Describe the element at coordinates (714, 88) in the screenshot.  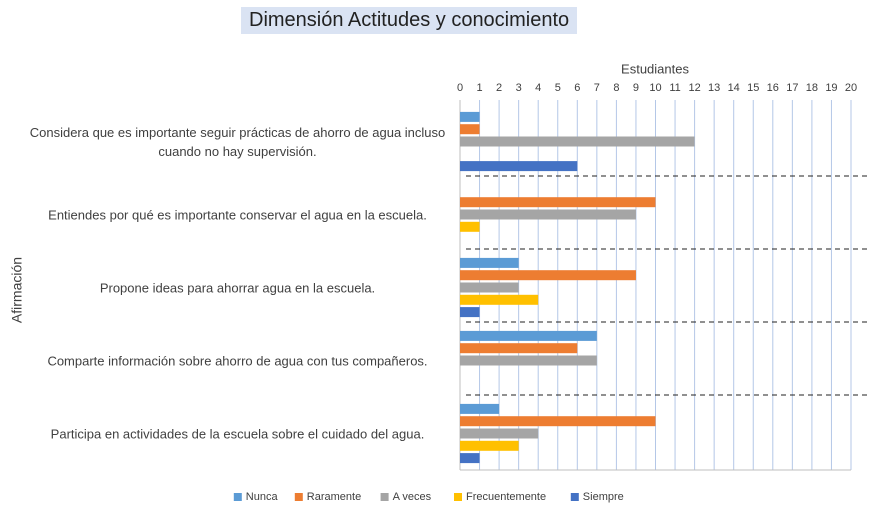
I see `x-tick-label: 13` at that location.